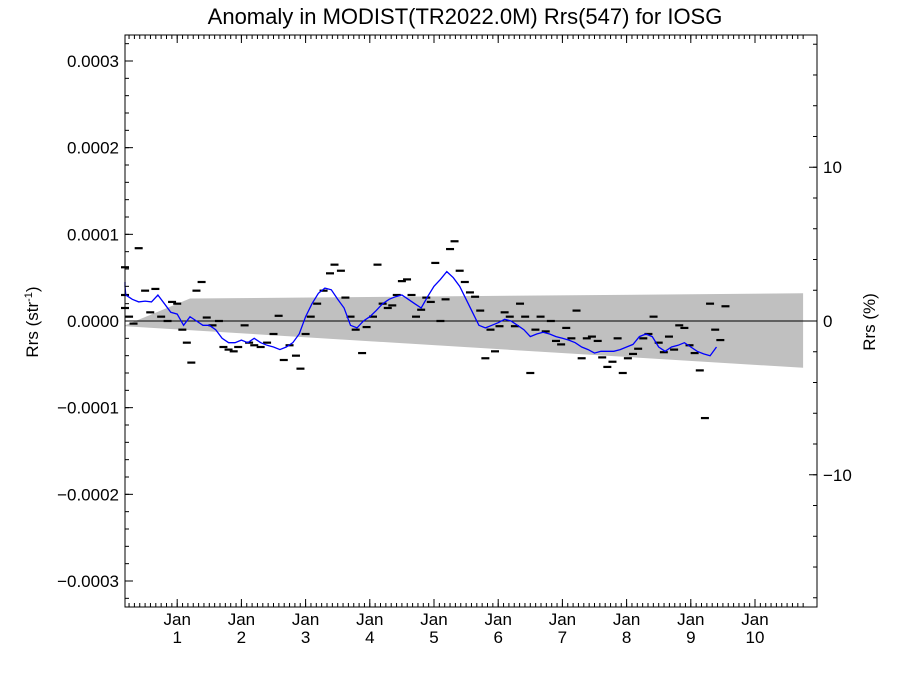 This screenshot has height=675, width=900. I want to click on y-tick-label-left: −0.0002, so click(88, 494).